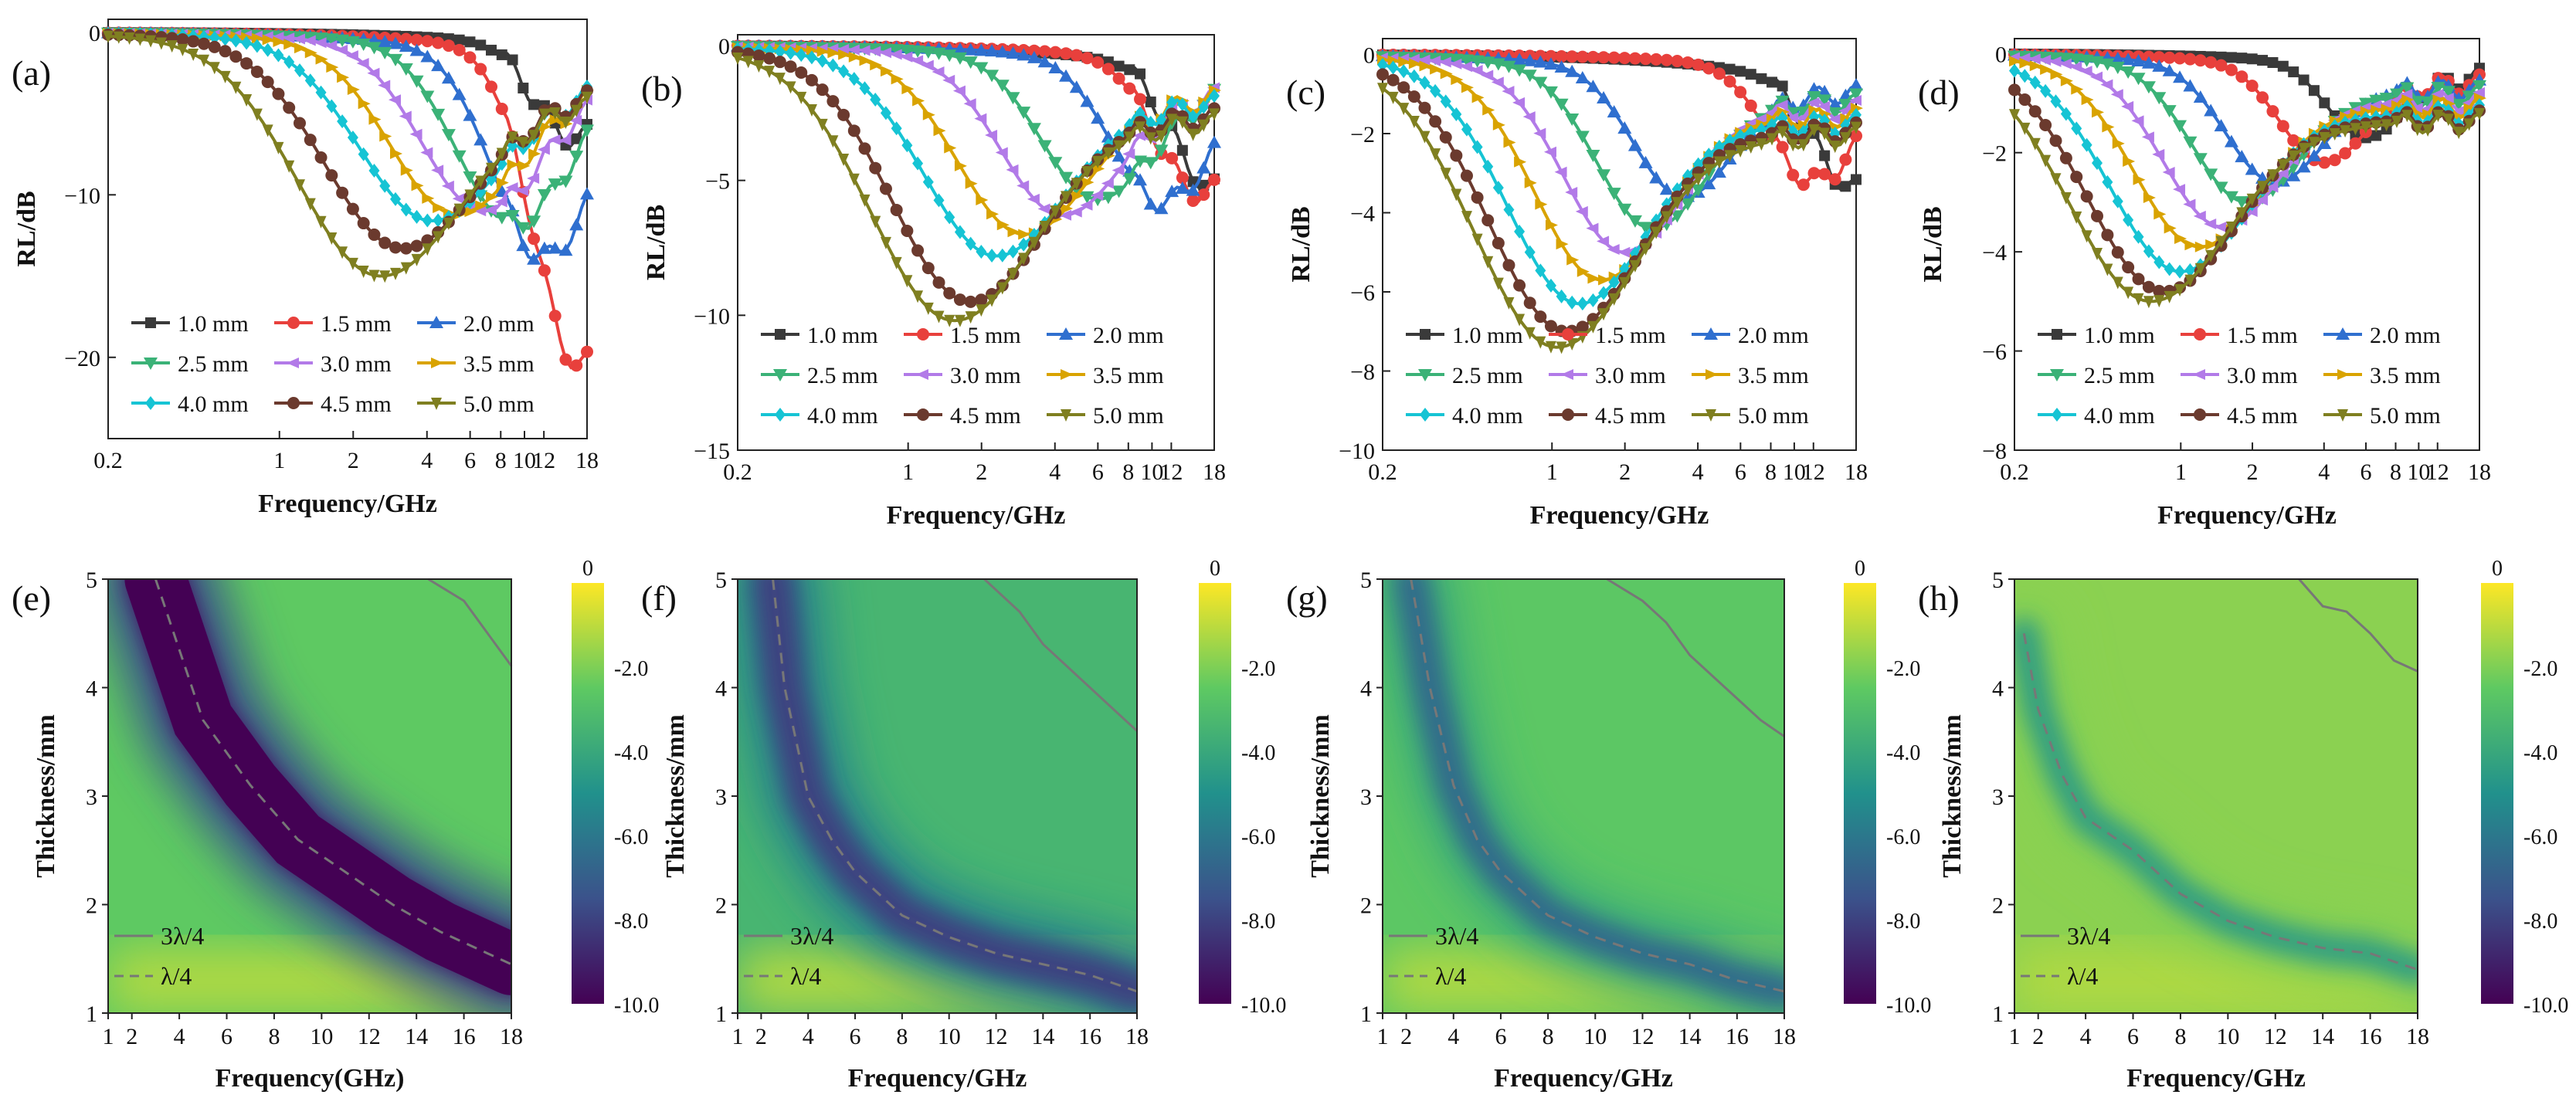  What do you see at coordinates (1369, 56) in the screenshot?
I see `y-tick-label: 0` at bounding box center [1369, 56].